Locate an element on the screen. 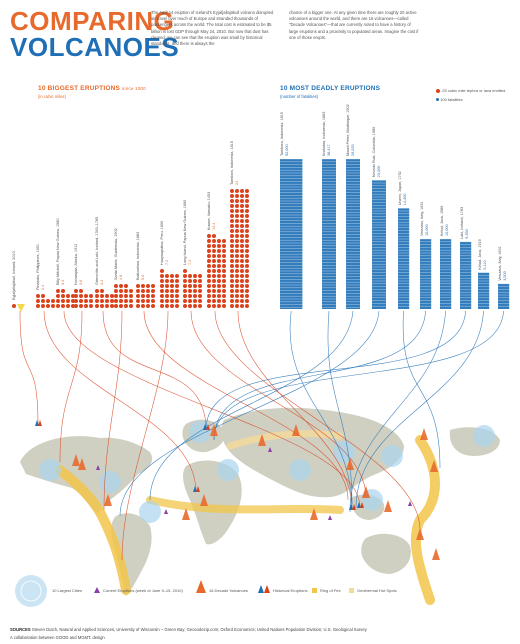 This screenshot has height=644, width=520. biggest-bar-label: Pinatubo, Philippines, 1991 is located at coordinates (38, 267).